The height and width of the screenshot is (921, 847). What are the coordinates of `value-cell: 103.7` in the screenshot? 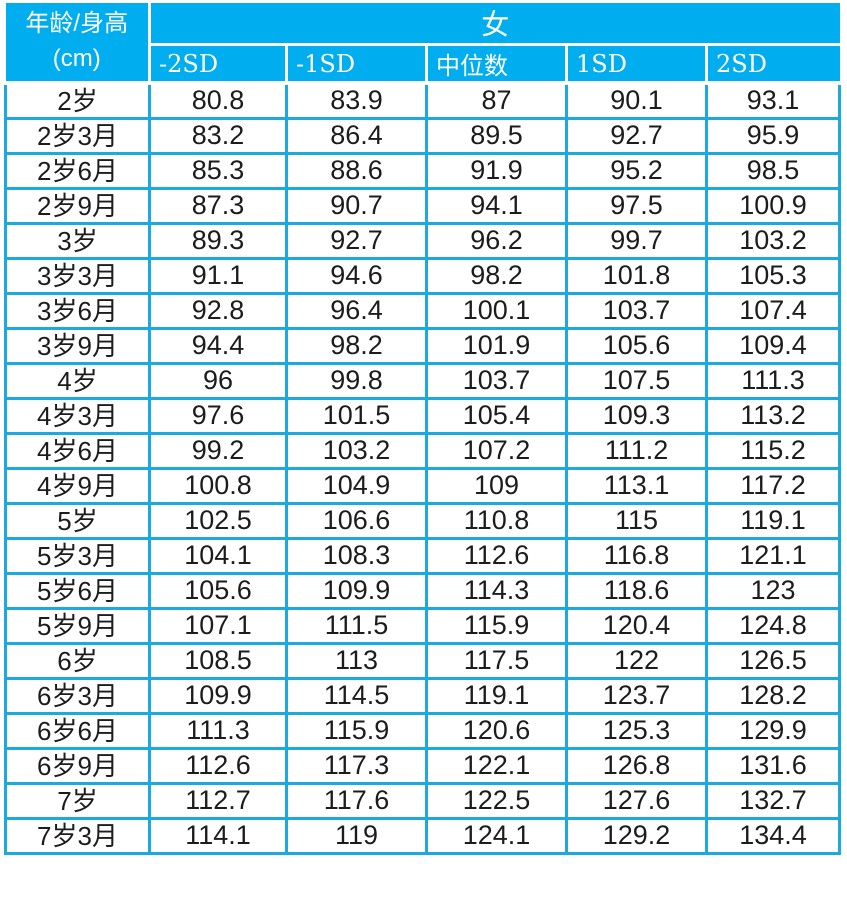 It's located at (636, 310).